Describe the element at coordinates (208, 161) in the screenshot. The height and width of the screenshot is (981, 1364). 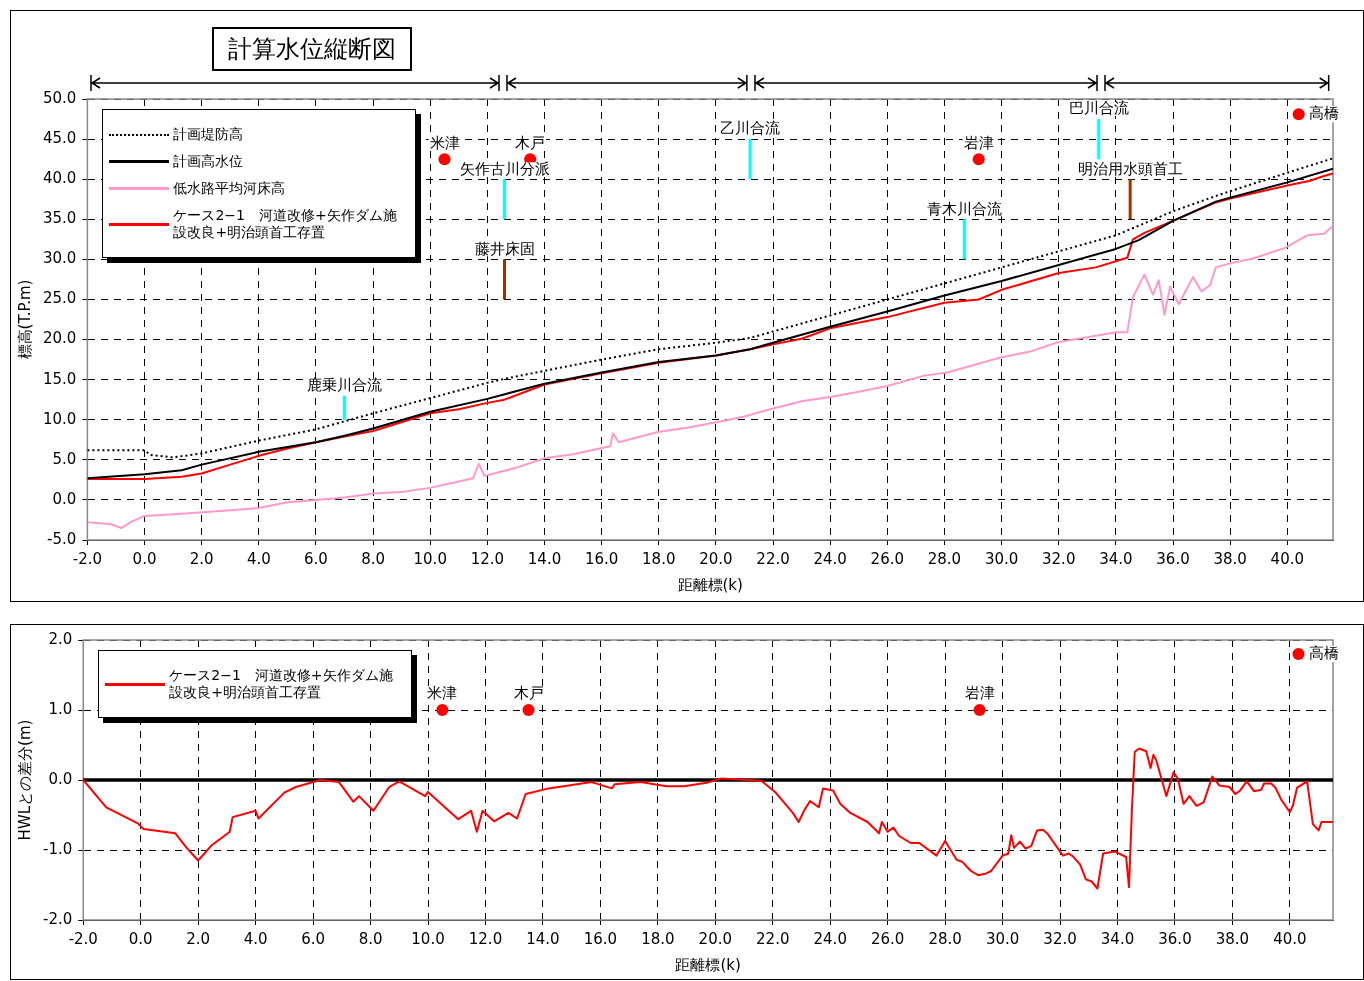
I see `legend-label: 計画高水位` at that location.